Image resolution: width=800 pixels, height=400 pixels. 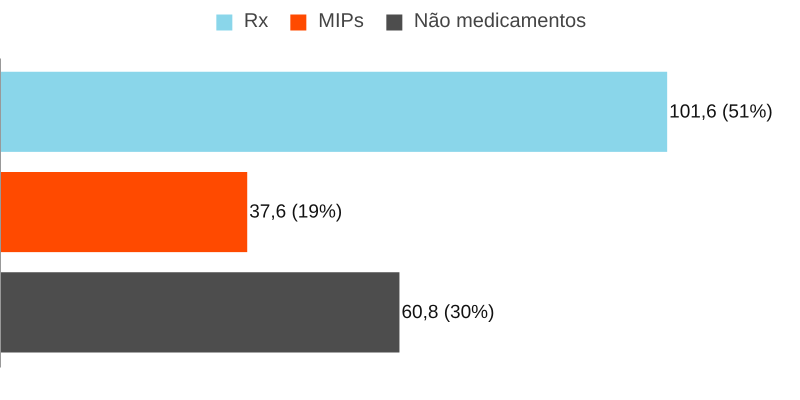 What do you see at coordinates (721, 111) in the screenshot?
I see `data-label: 101,6 (51%)` at bounding box center [721, 111].